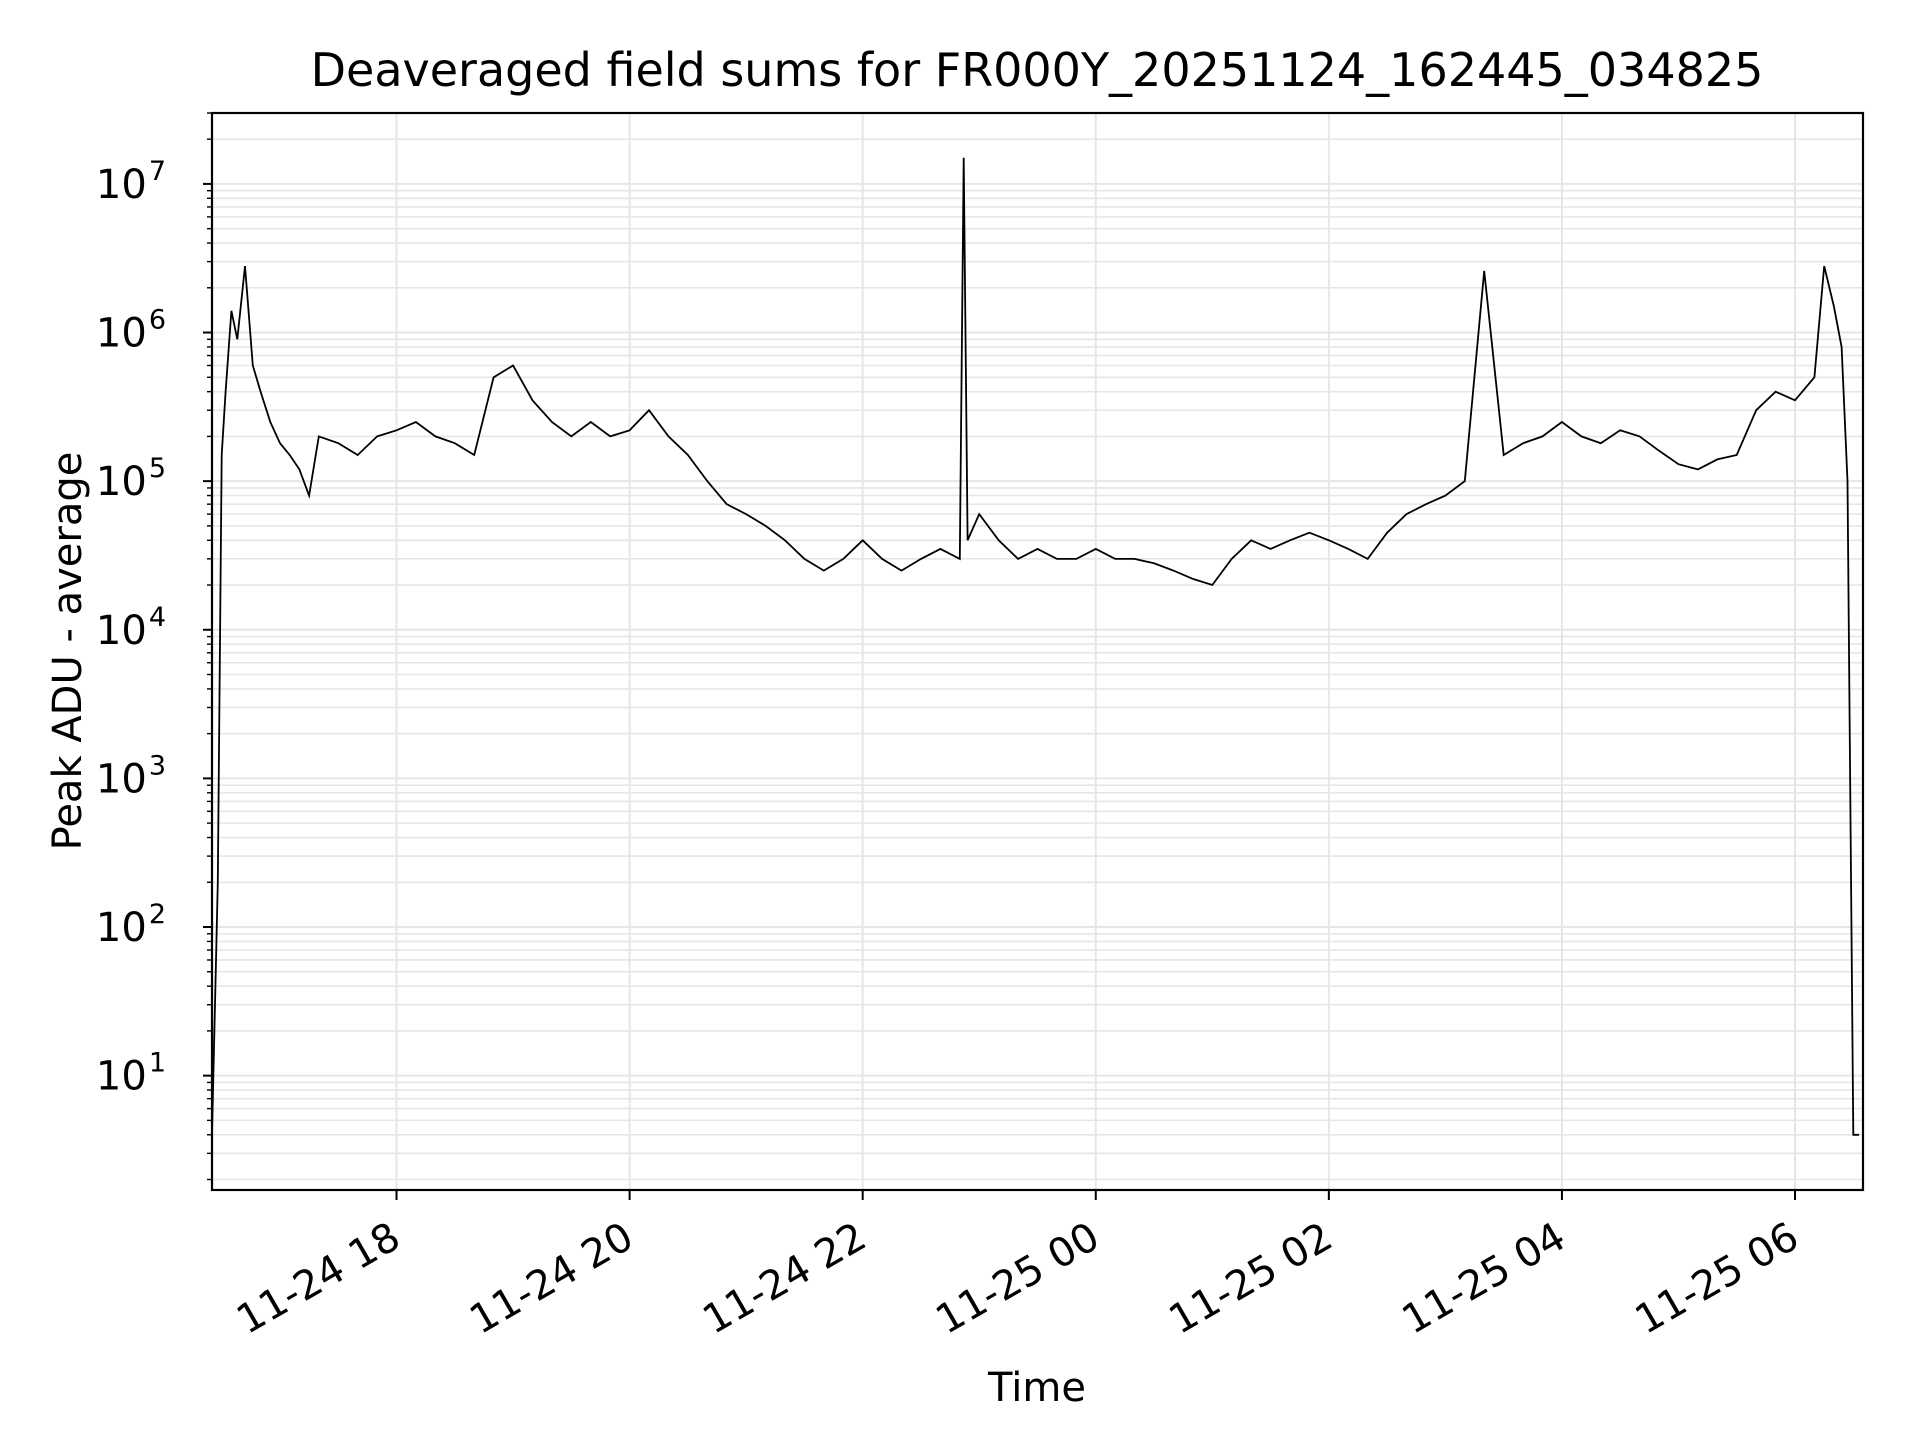  I want to click on y-tick-label-exponent: 4, so click(157, 617).